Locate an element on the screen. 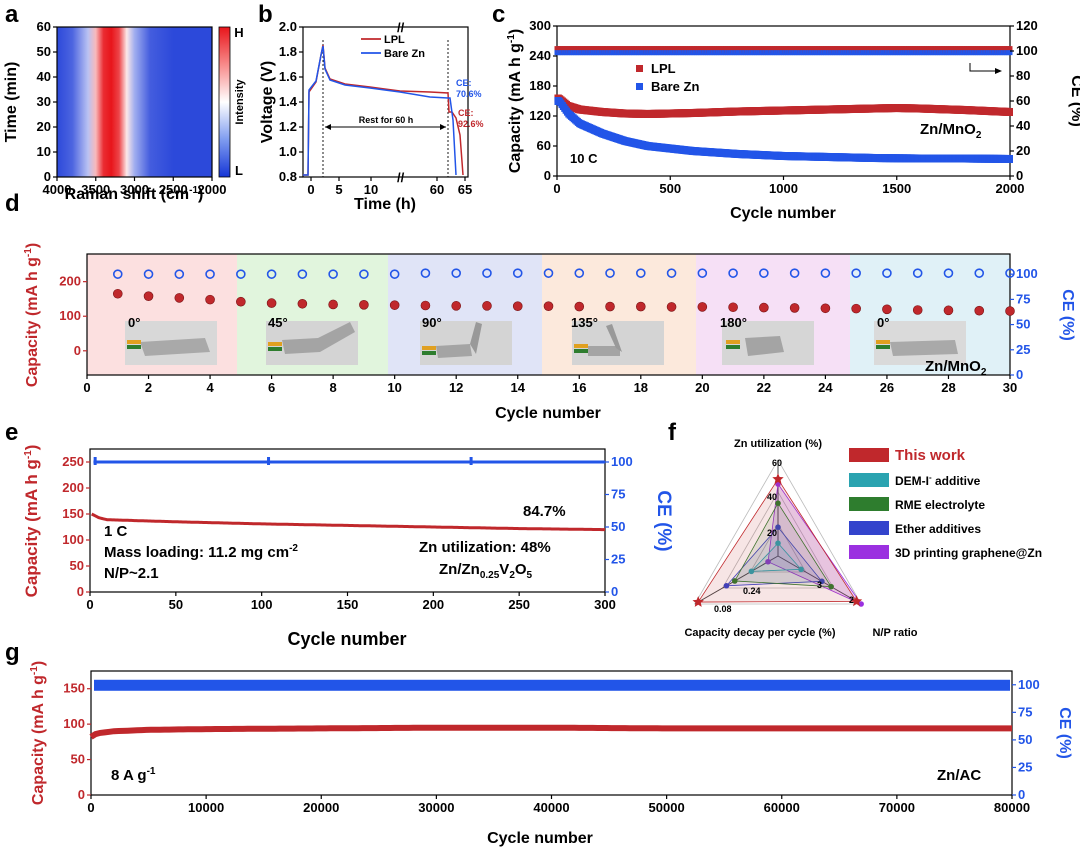 Image resolution: width=1080 pixels, height=853 pixels. legend-dem-additive: DEM-I- additive is located at coordinates (938, 480).